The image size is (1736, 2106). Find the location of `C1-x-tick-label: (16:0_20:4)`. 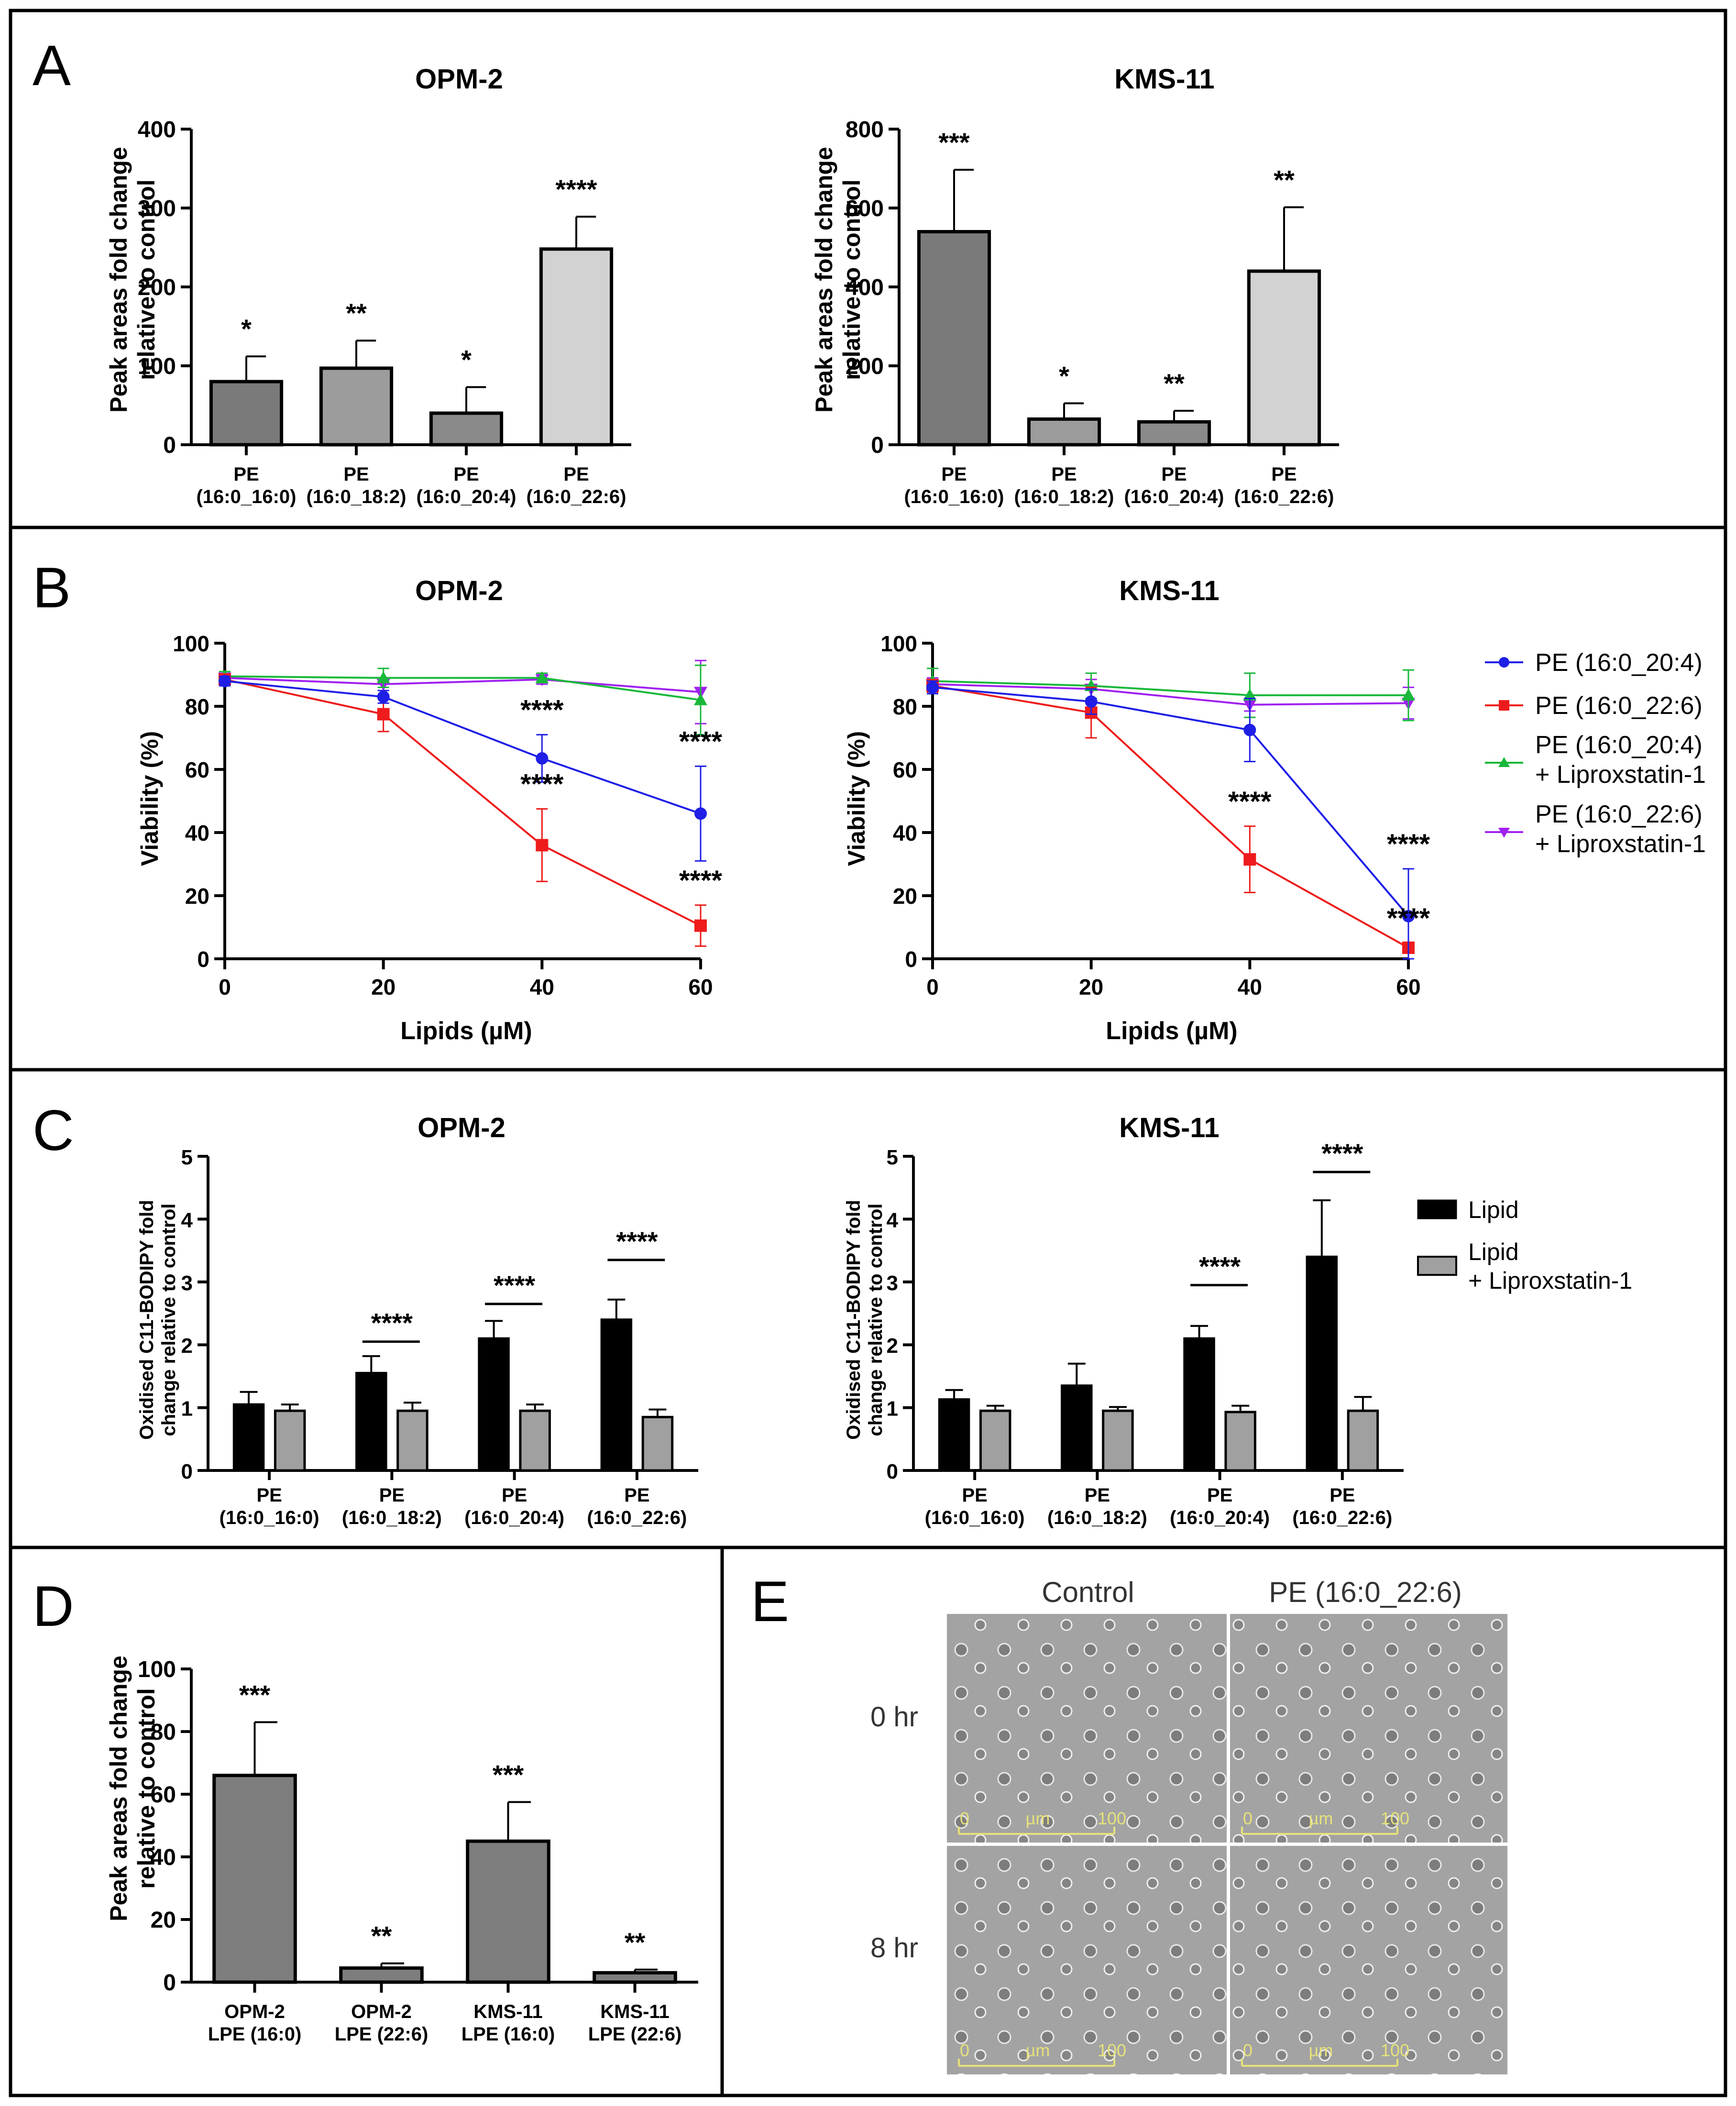

C1-x-tick-label: (16:0_20:4) is located at coordinates (514, 1517).